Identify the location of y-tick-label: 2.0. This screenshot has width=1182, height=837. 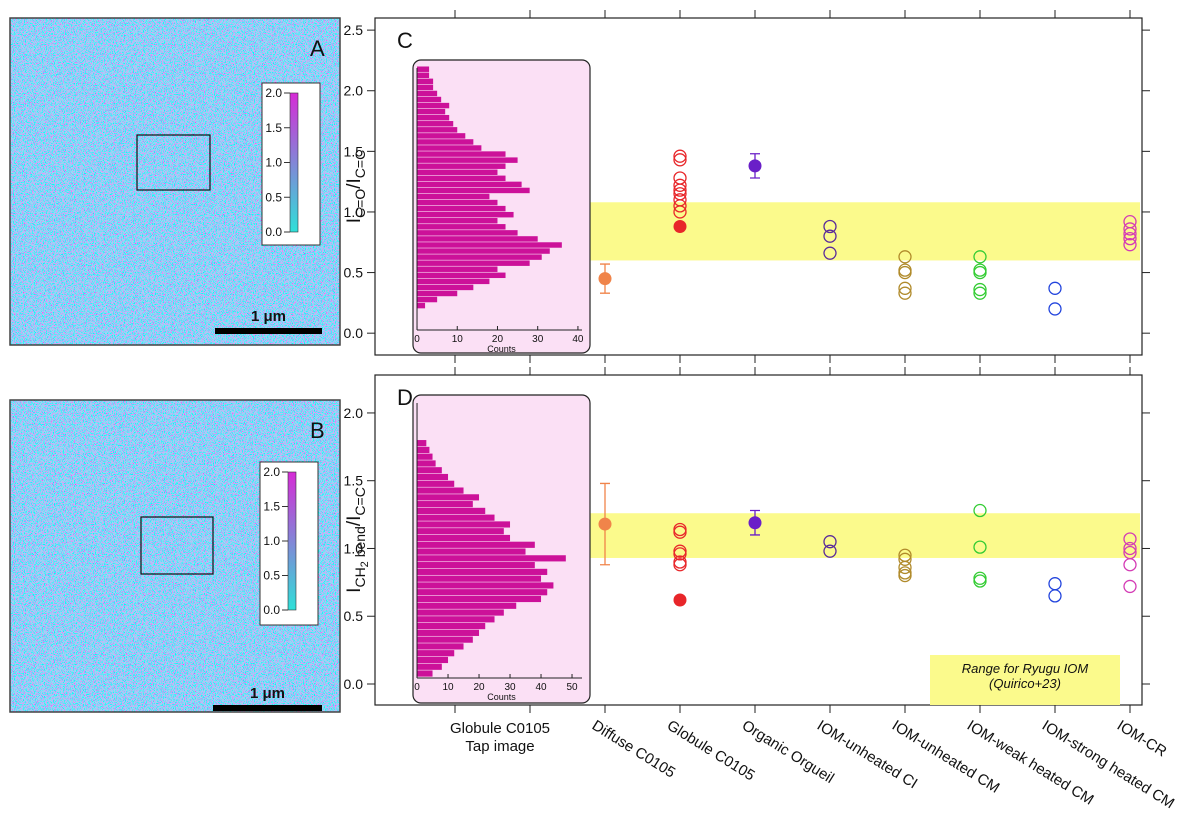
(354, 413).